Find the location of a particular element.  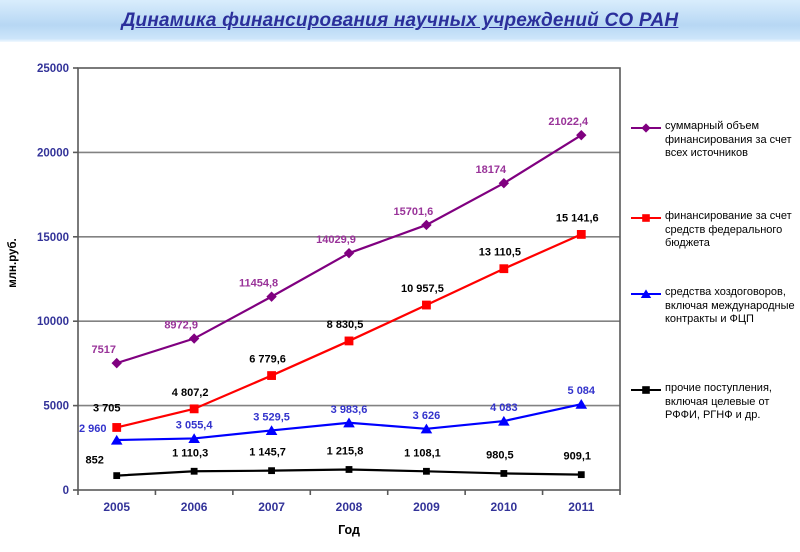

data-label: 3 626 is located at coordinates (427, 416).